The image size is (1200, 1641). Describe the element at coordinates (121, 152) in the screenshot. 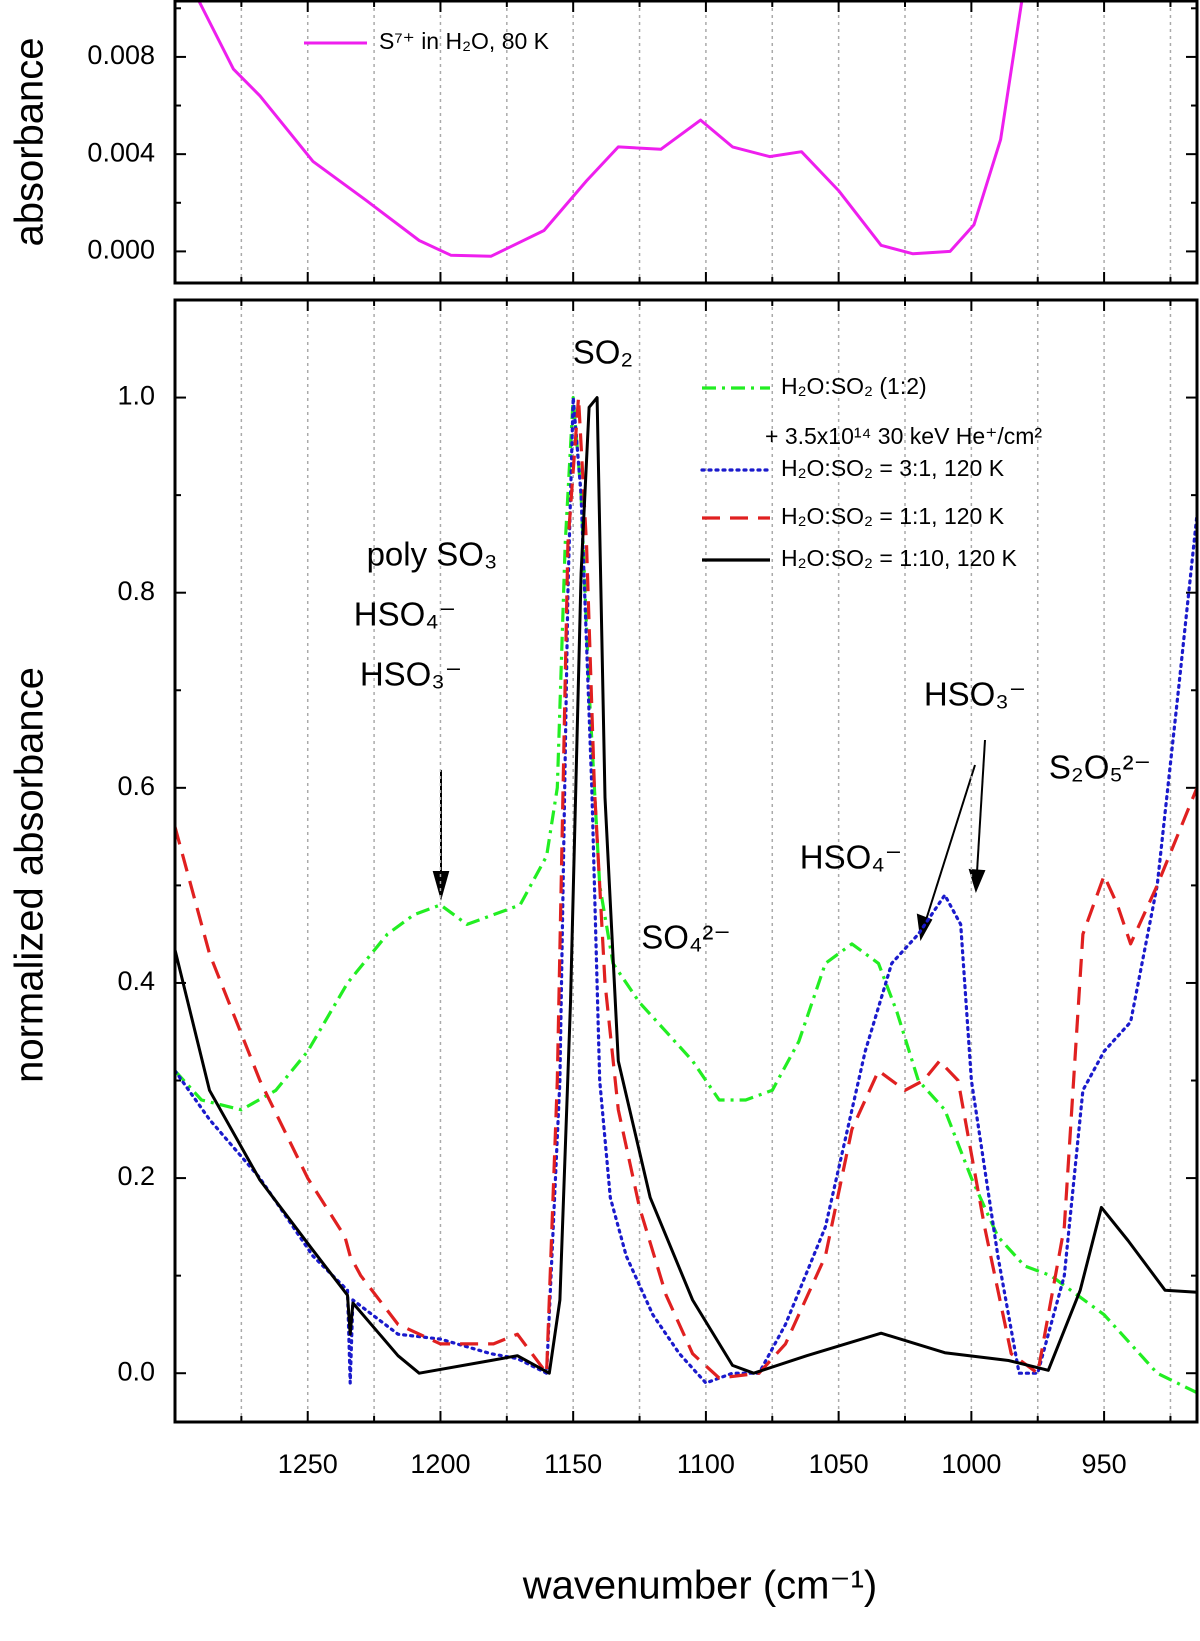

I see `y-tick-label: 0.004` at that location.